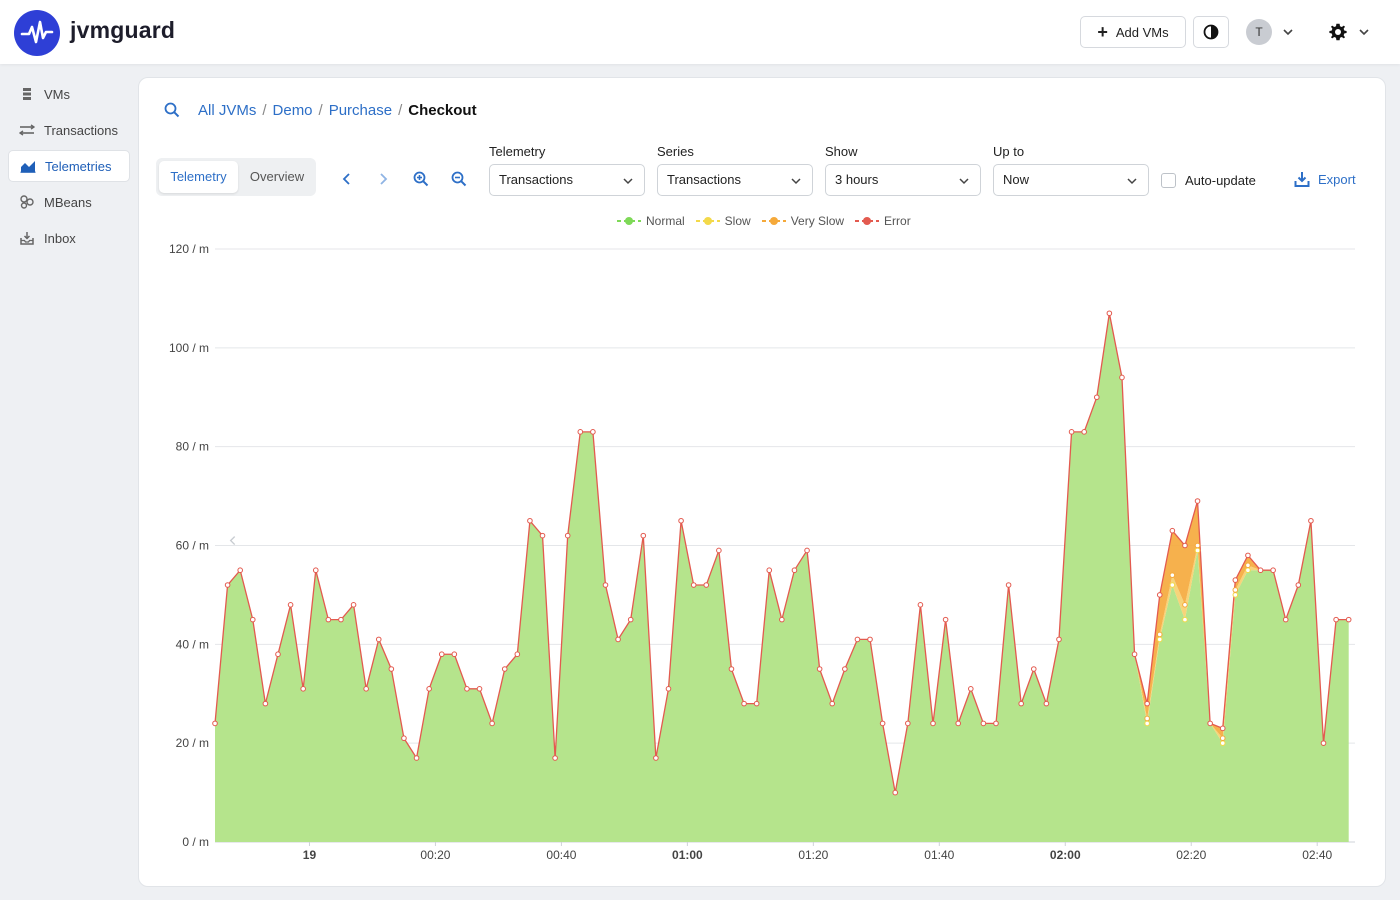  Describe the element at coordinates (69, 166) in the screenshot. I see `sidebar-item-telemetries: Telemetries` at that location.